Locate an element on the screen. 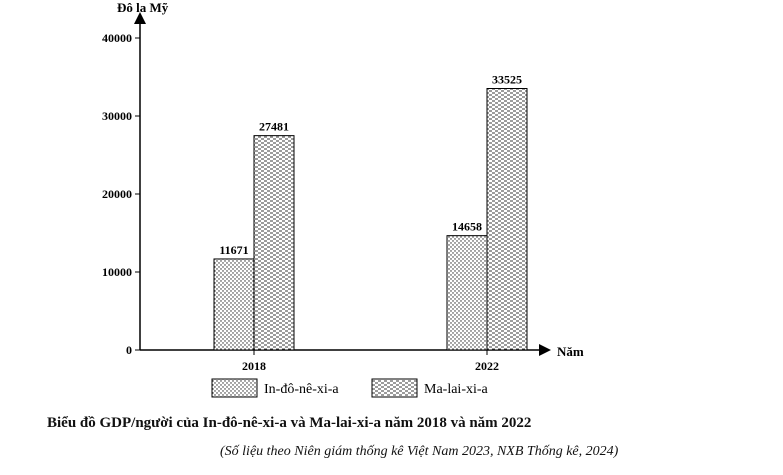 This screenshot has height=475, width=783. y-tick-label: 20000 is located at coordinates (117, 194).